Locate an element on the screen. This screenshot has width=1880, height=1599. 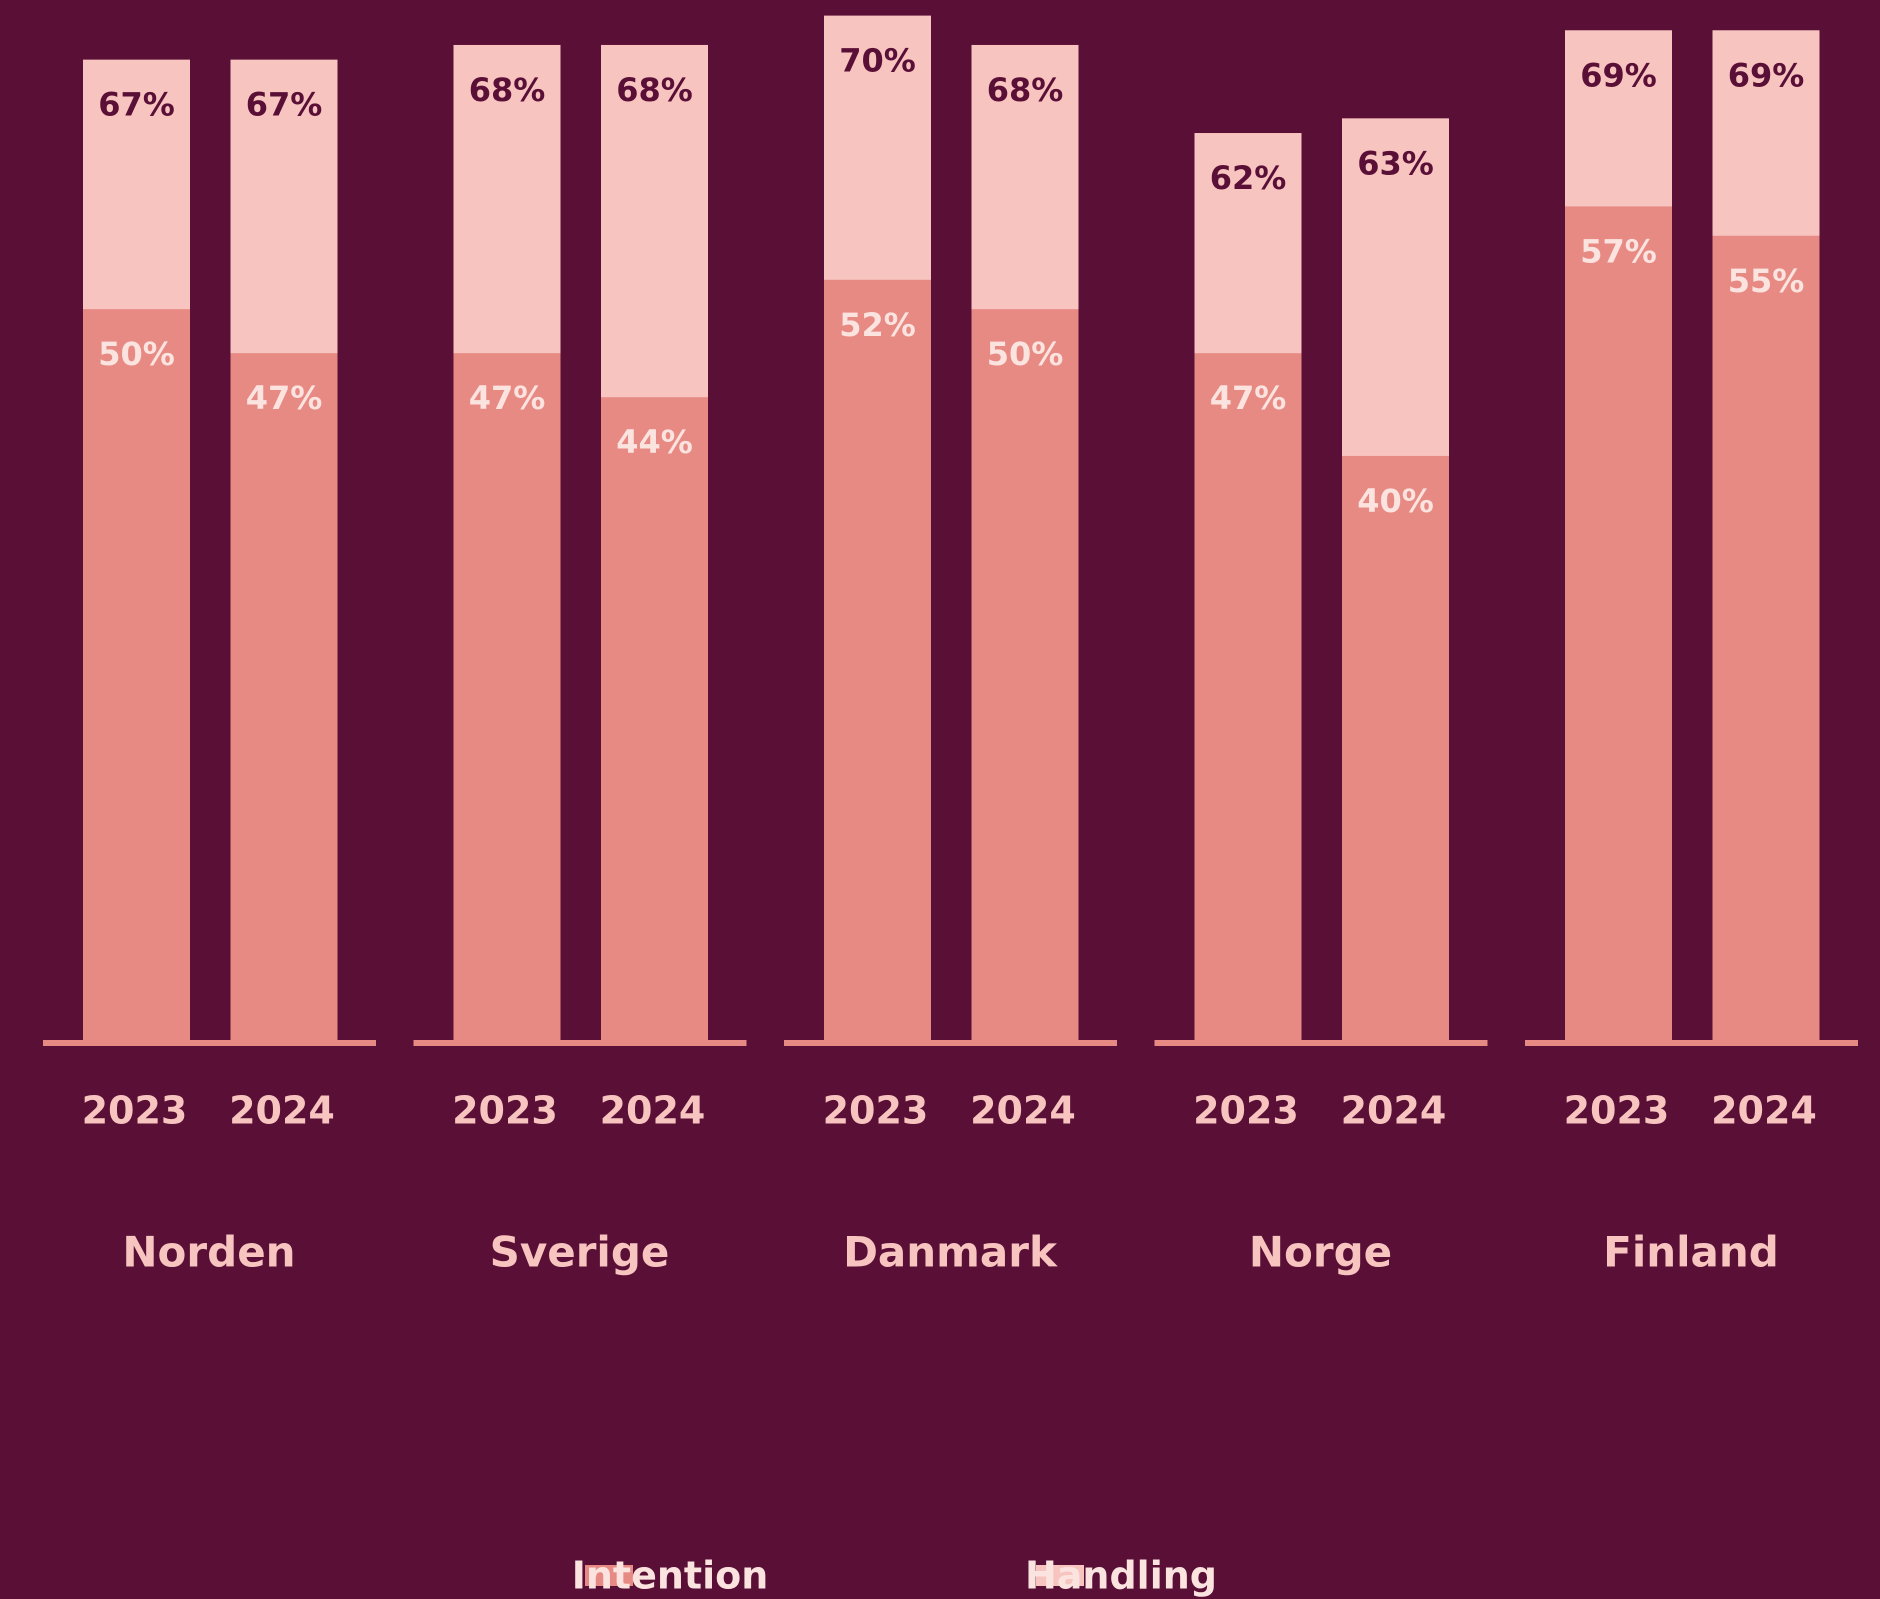
legend-label: Handling is located at coordinates (1121, 1576).